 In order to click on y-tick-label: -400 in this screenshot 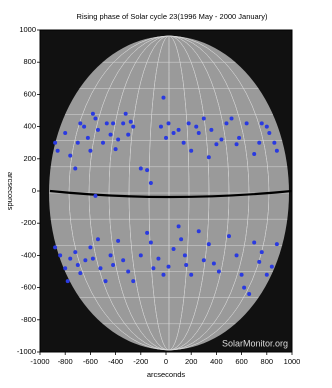, I will do `click(28, 254)`.